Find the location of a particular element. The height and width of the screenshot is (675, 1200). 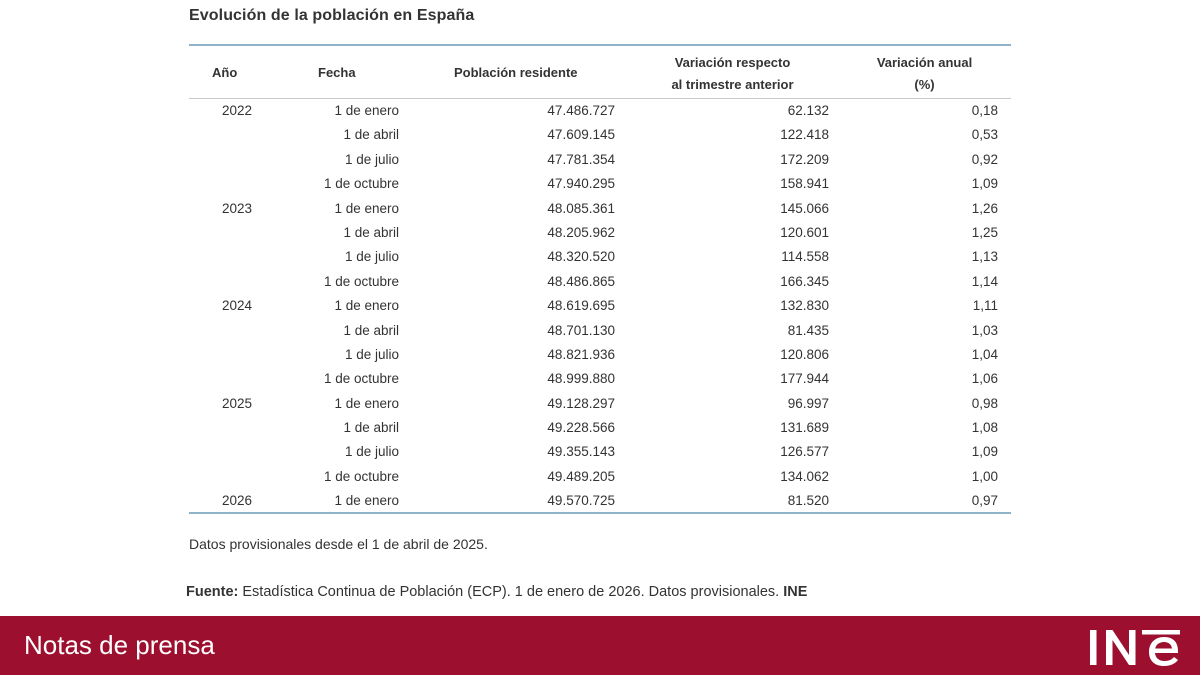

cell-poblacion: 48.999.880 is located at coordinates (581, 379).